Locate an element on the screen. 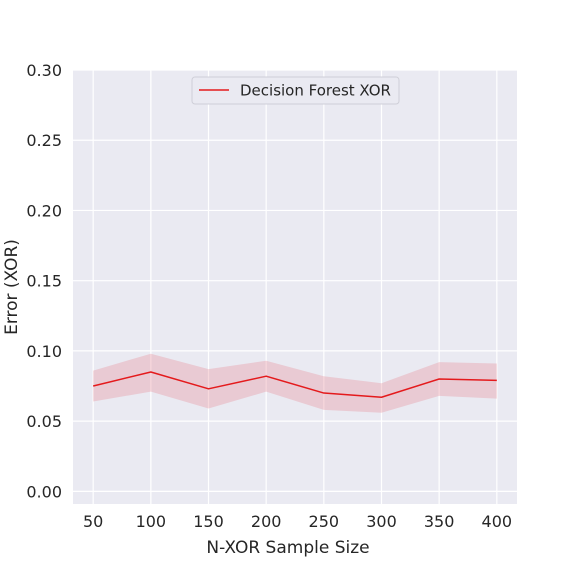 The image size is (576, 576). y-tick-label: 0.30 is located at coordinates (44, 70).